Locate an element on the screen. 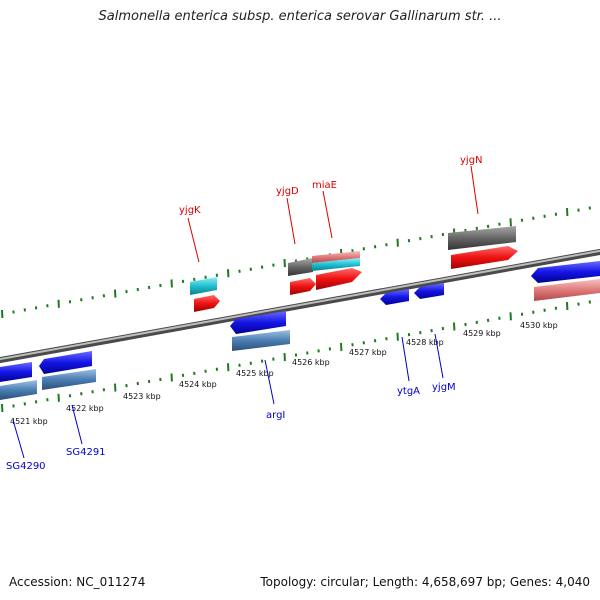 The image size is (600, 600). gene-miaE is located at coordinates (339, 279).